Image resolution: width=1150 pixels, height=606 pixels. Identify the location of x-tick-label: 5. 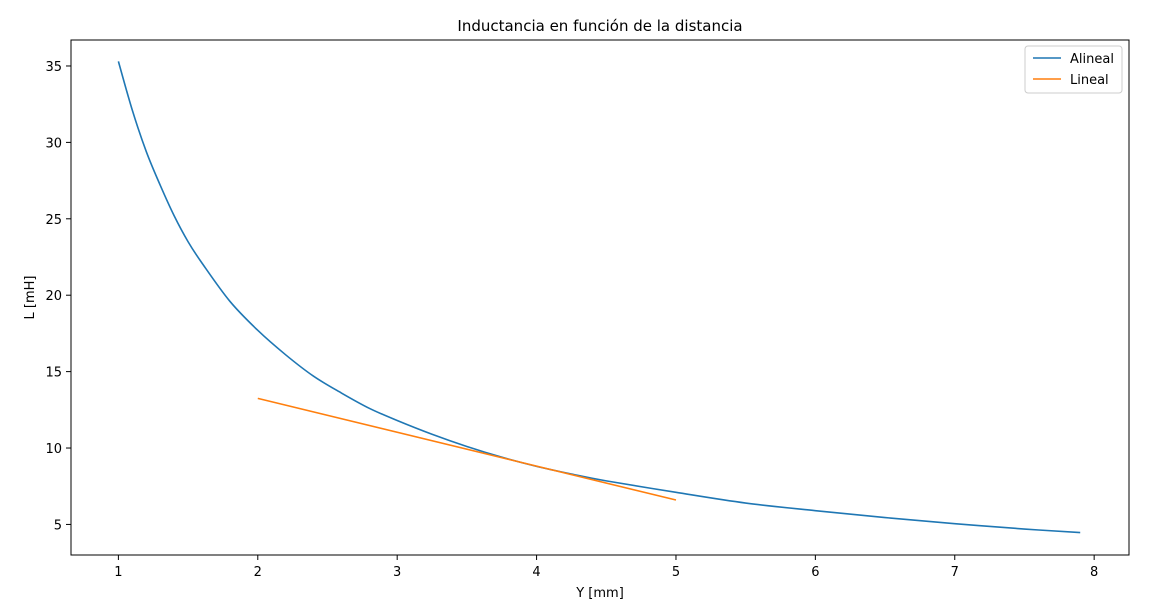
(676, 572).